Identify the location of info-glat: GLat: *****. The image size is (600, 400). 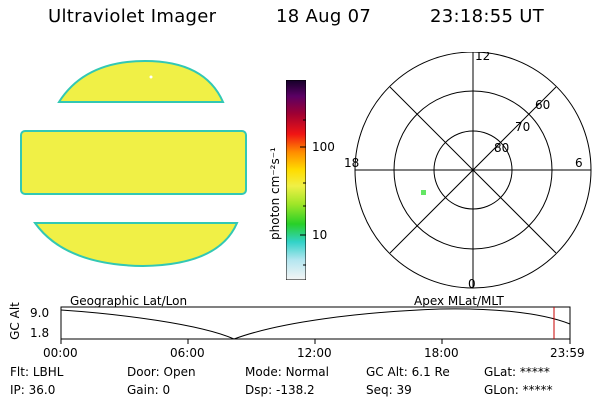
(517, 372).